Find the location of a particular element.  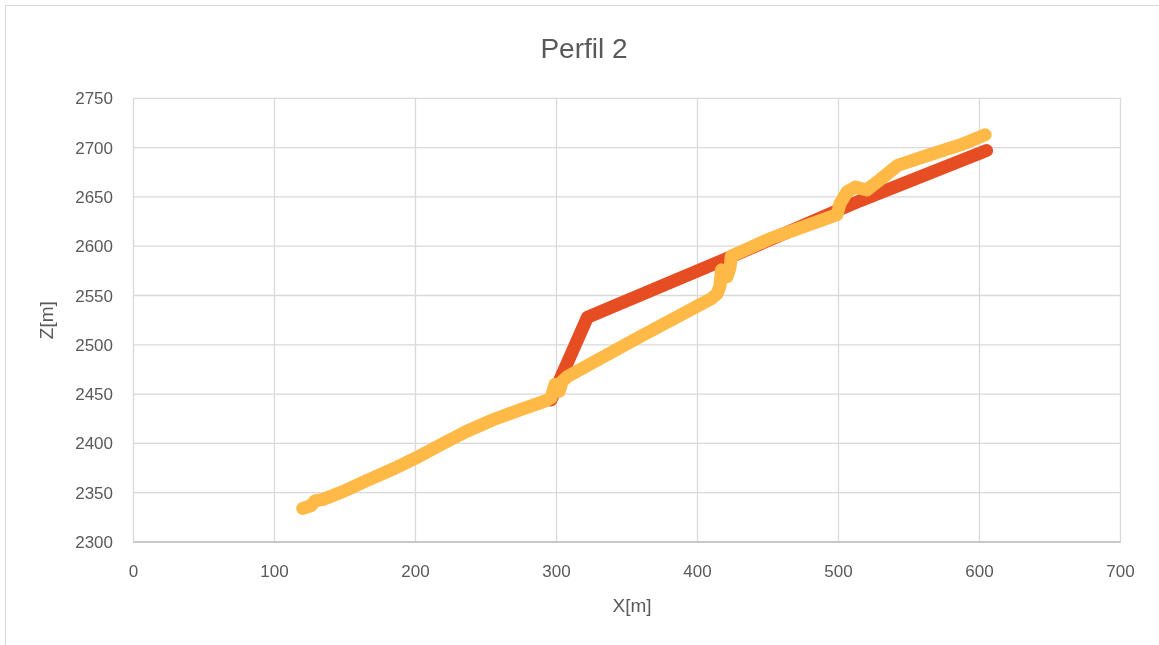

y-tick-label: 2400 is located at coordinates (94, 444).